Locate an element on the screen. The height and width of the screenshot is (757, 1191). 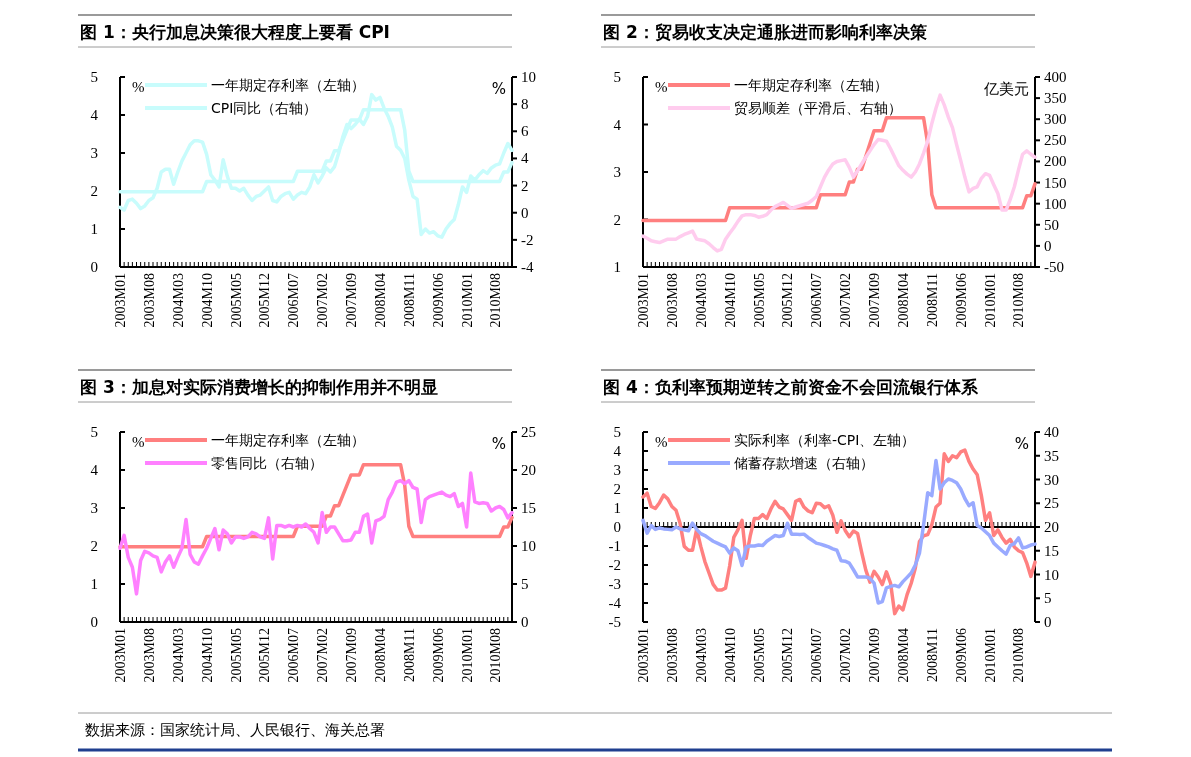
chart-title: 图 3：加息对实际消费增长的抑制作用并不明显 is located at coordinates (259, 387).